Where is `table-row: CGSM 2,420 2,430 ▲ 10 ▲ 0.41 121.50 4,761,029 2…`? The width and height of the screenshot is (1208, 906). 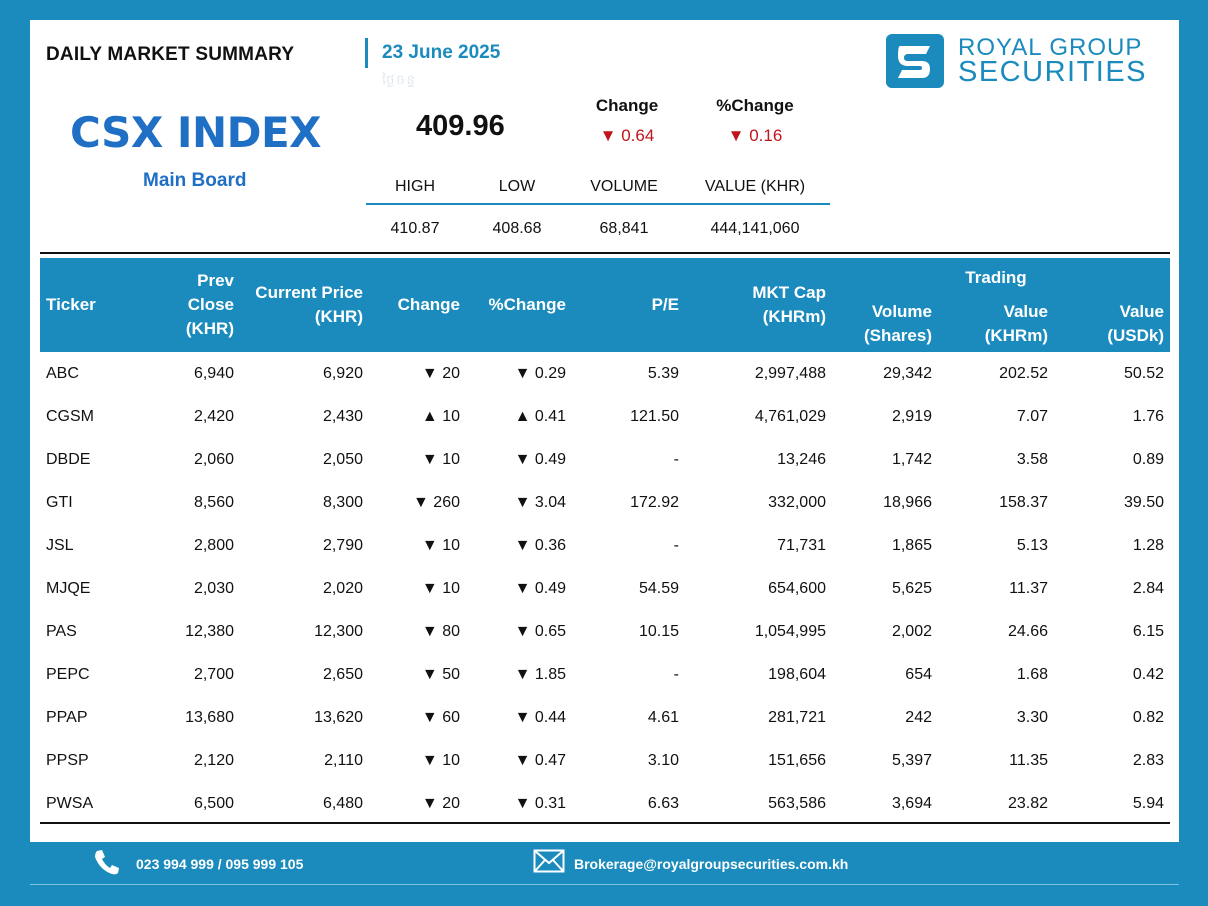
table-row: CGSM 2,420 2,430 ▲ 10 ▲ 0.41 121.50 4,761,029 2… is located at coordinates (605, 416).